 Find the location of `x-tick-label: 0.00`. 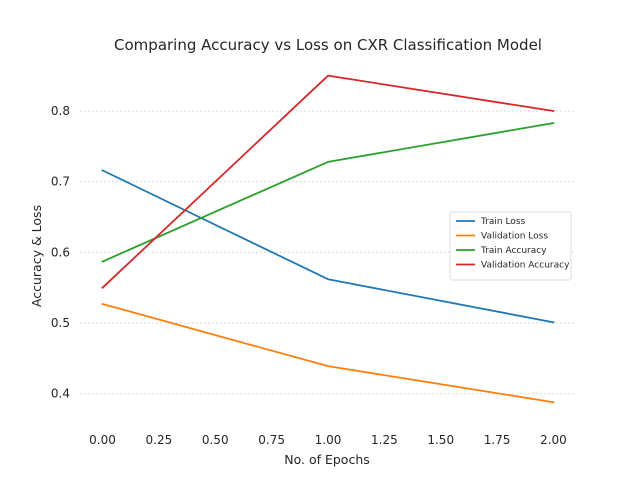

x-tick-label: 0.00 is located at coordinates (102, 440).